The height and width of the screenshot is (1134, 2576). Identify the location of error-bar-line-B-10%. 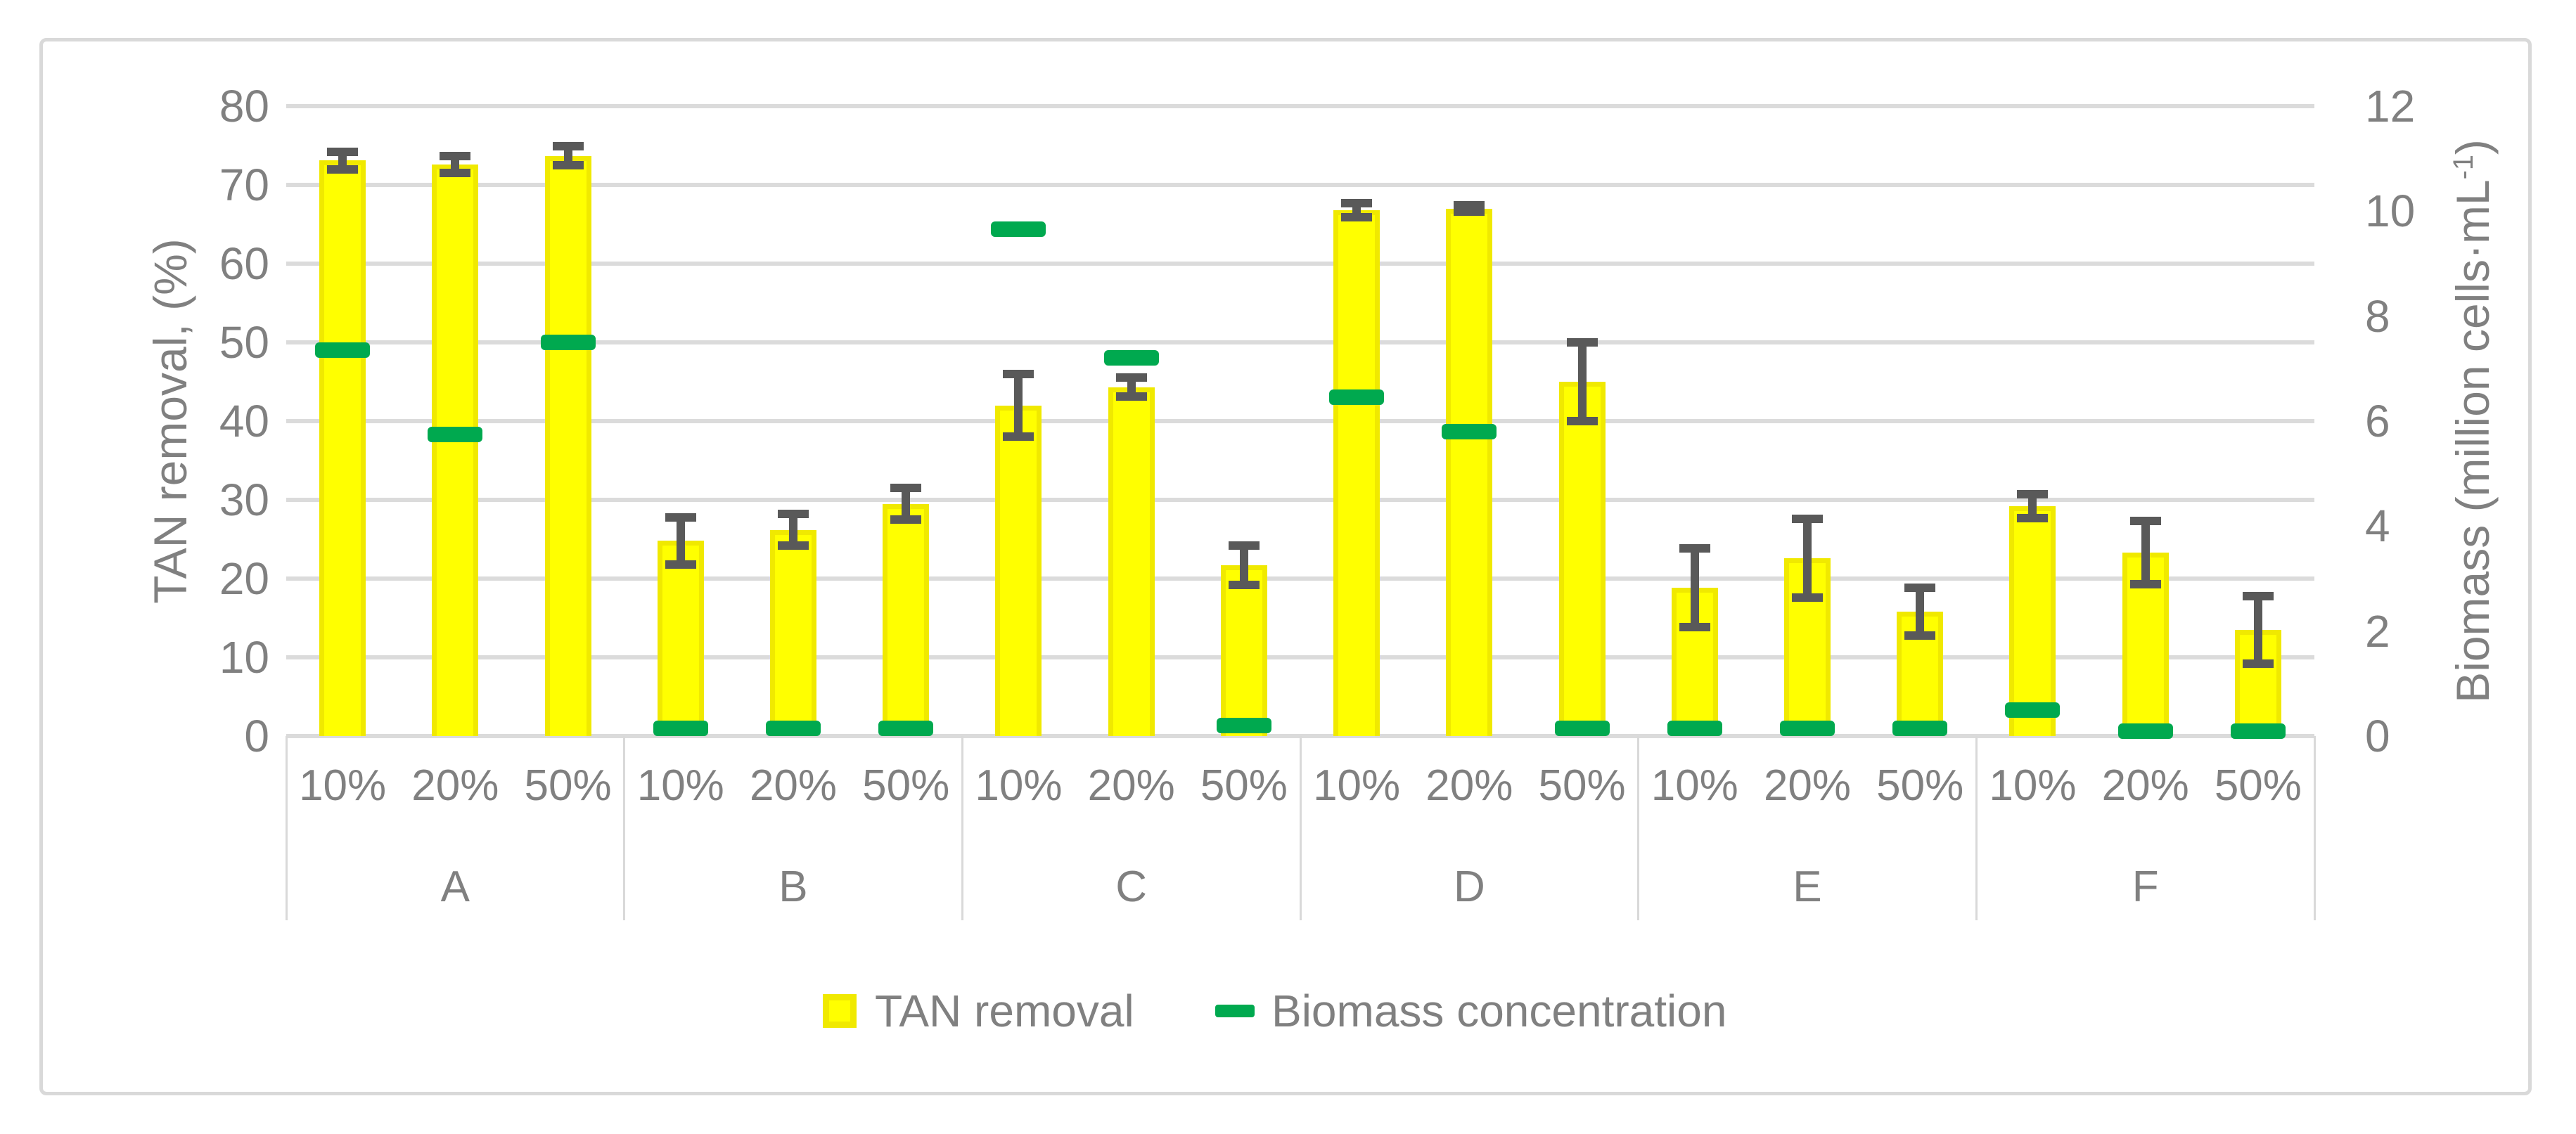
(680, 541).